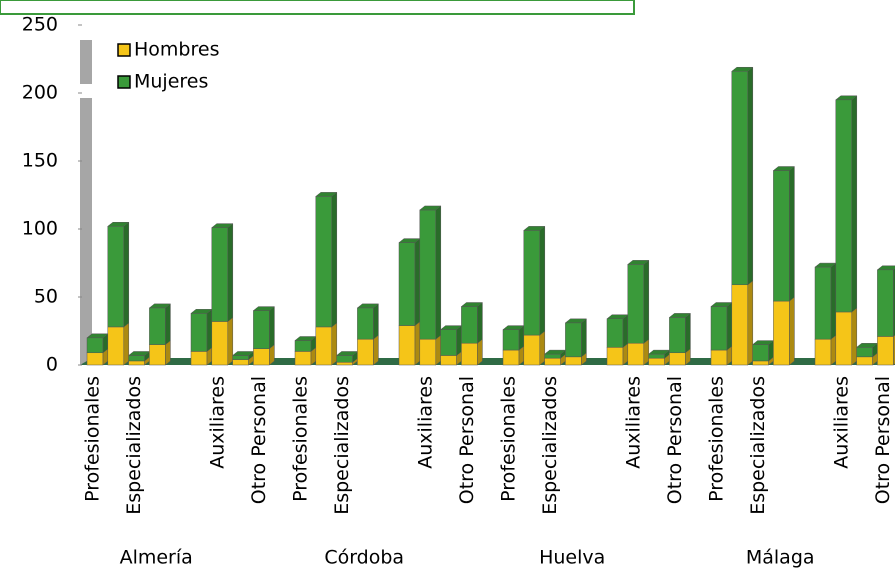  What do you see at coordinates (46, 297) in the screenshot?
I see `y-tick-label: 50` at bounding box center [46, 297].